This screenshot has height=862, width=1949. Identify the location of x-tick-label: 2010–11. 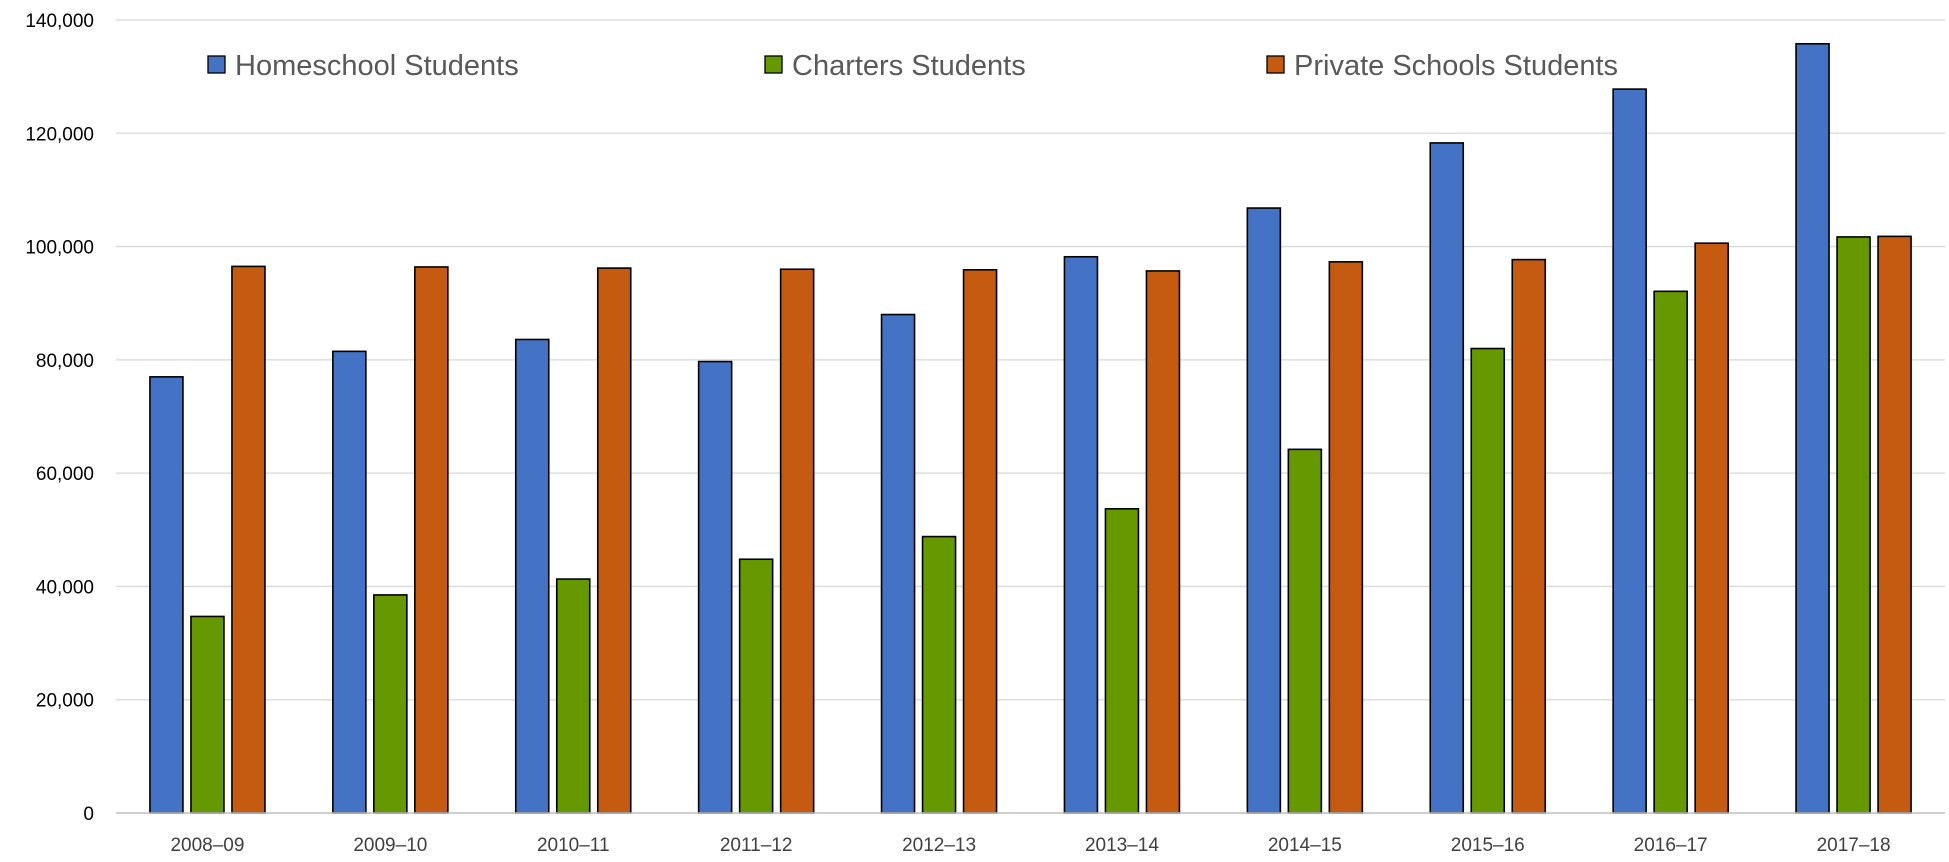
(573, 845).